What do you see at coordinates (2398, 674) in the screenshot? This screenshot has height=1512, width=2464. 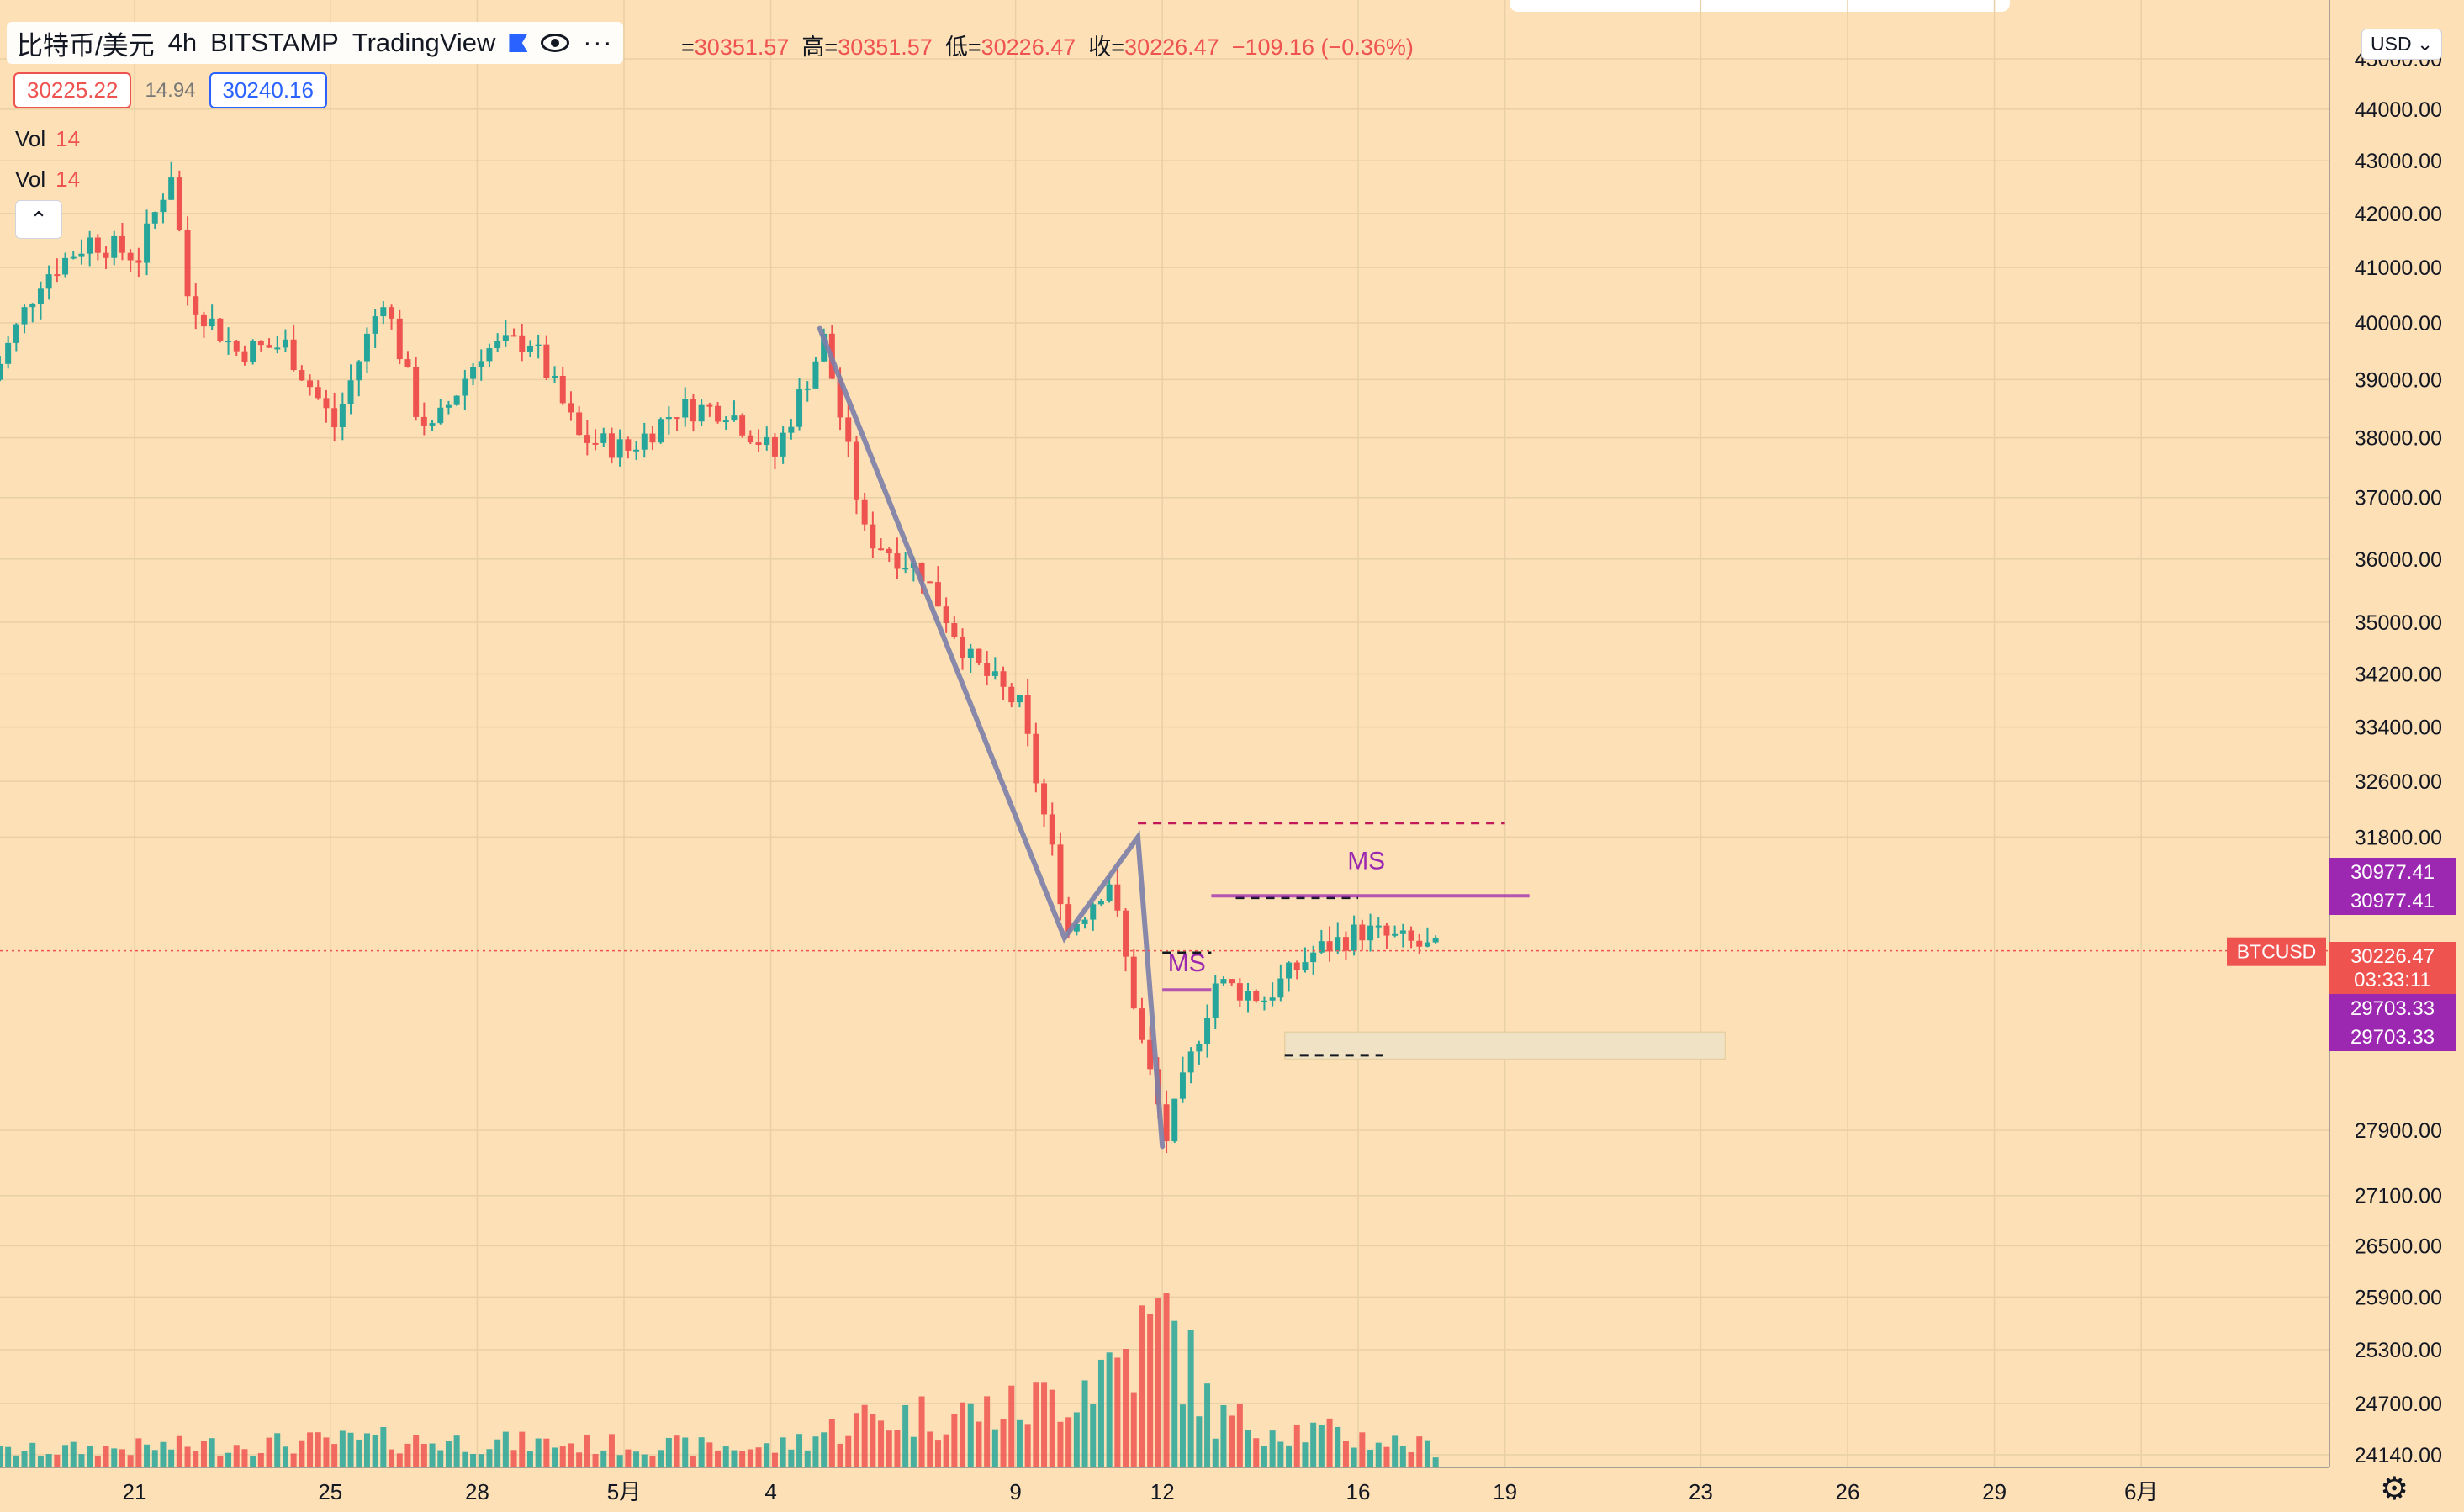 I see `y-tick-label: 34200.00` at bounding box center [2398, 674].